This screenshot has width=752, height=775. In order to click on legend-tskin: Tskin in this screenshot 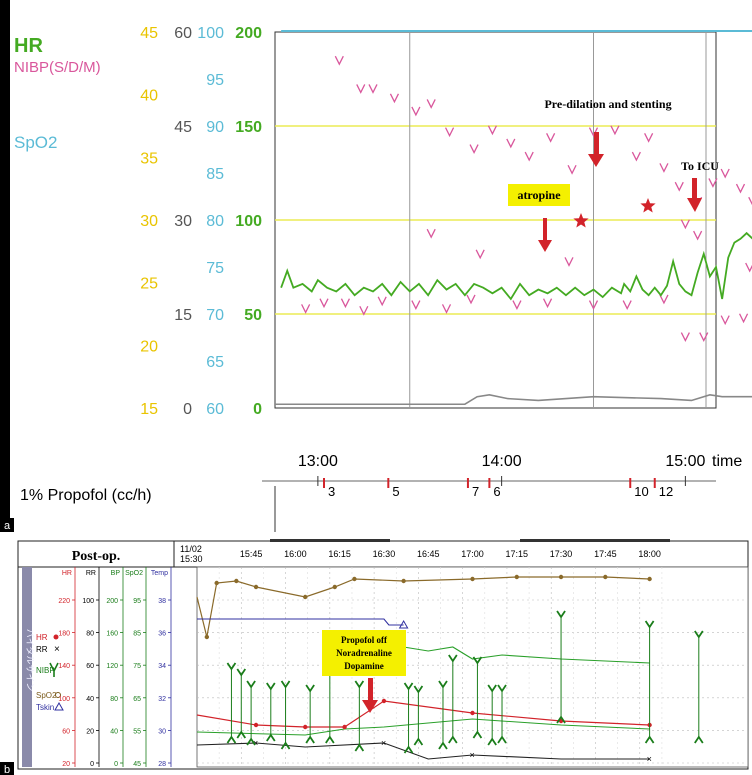, I will do `click(45, 707)`.